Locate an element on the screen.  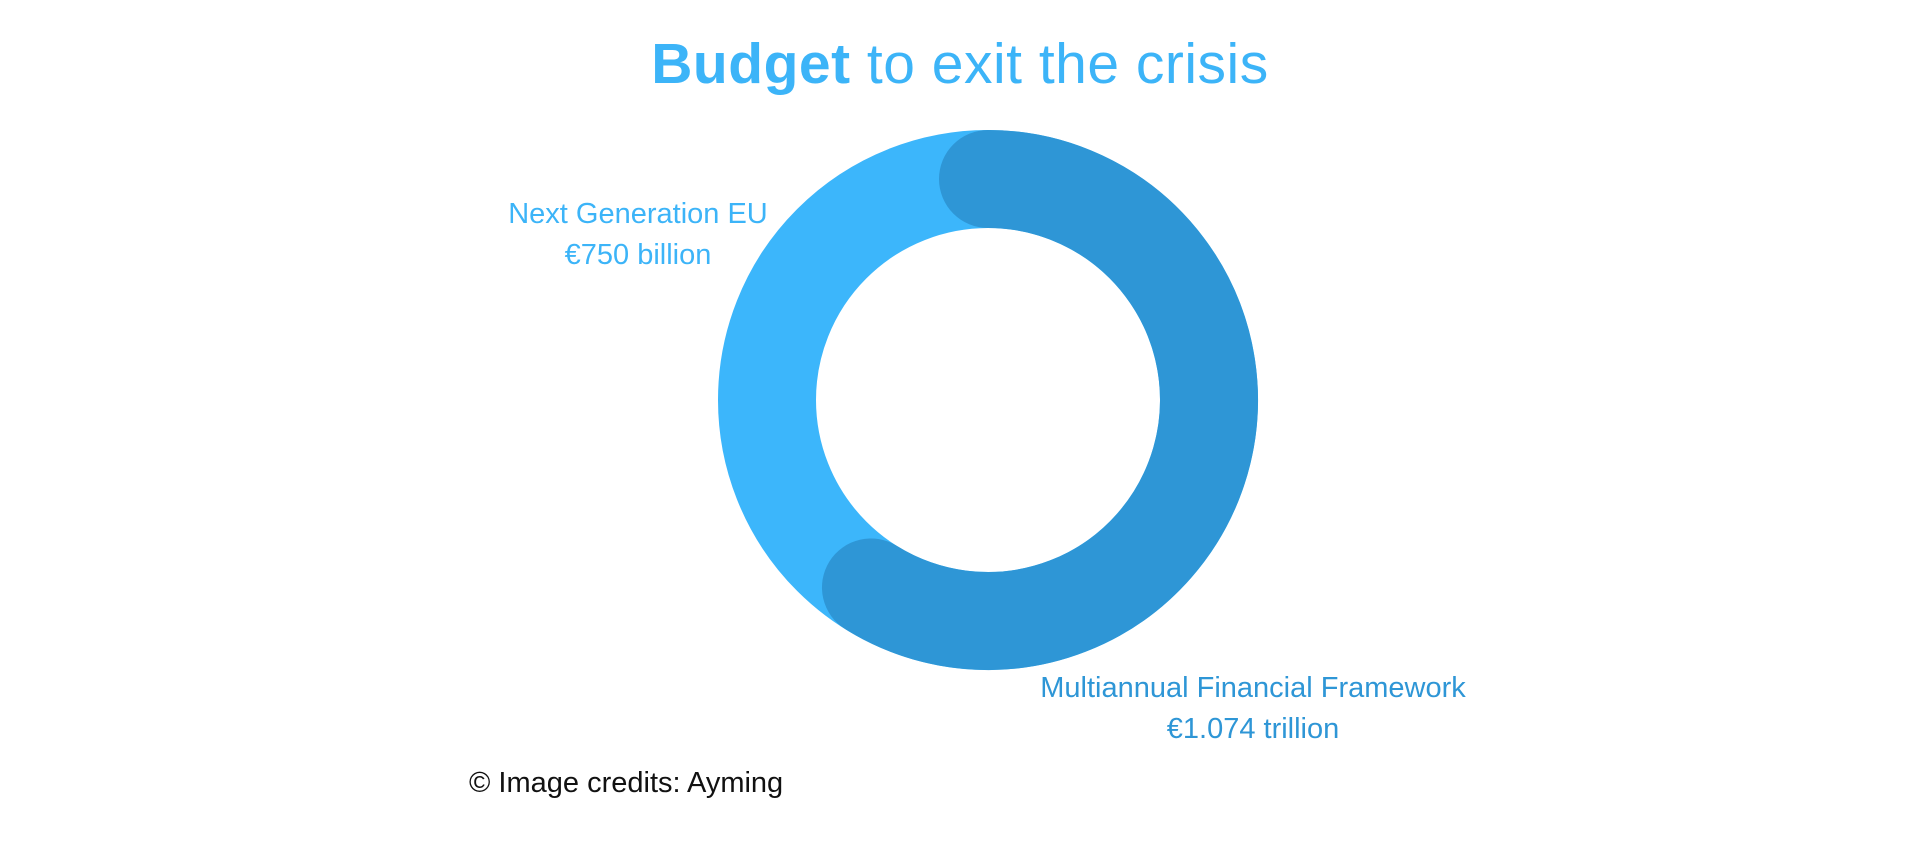
slice-multiannual-financial-framework is located at coordinates (1039, 400).